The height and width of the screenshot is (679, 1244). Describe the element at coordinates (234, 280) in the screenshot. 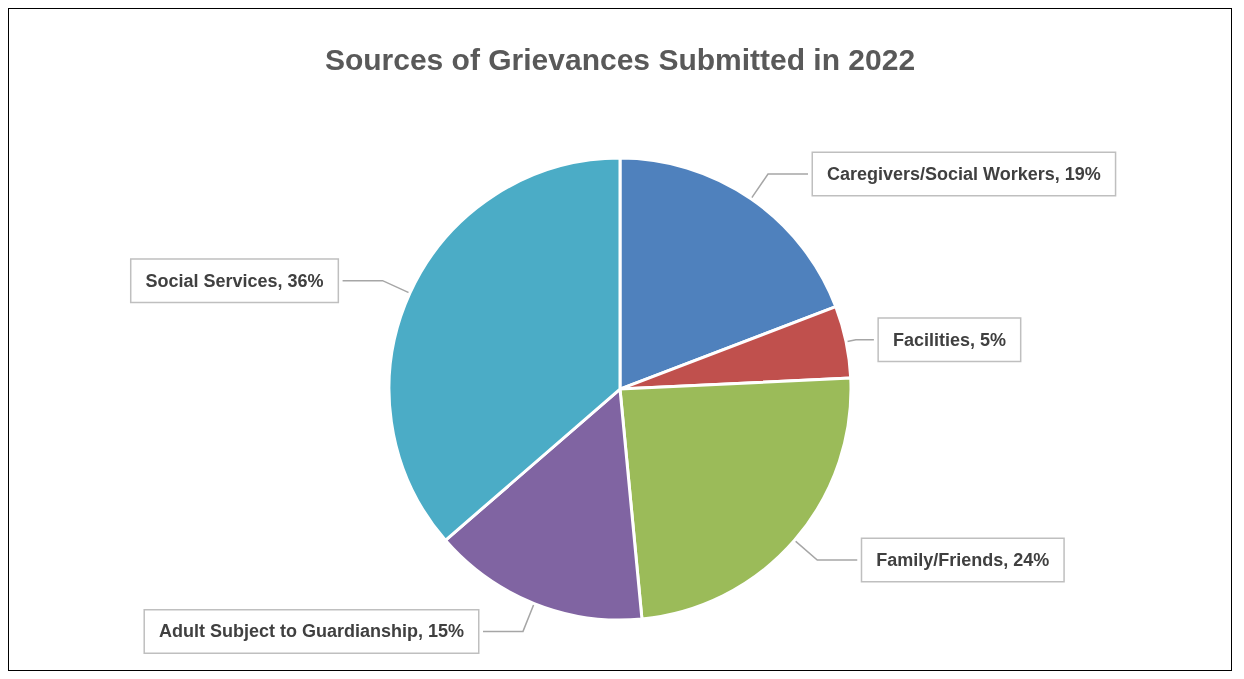

I see `slice-label: Social Services, 36%` at that location.